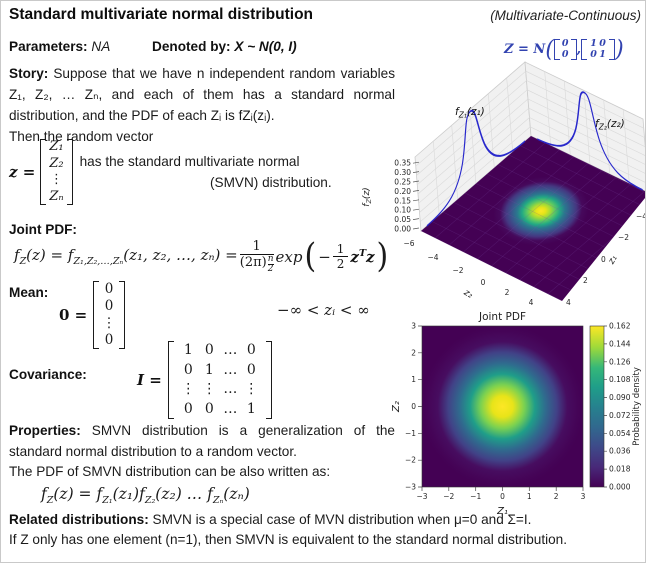 The height and width of the screenshot is (563, 646). I want to click on parameters-label: Parameters:, so click(48, 46).